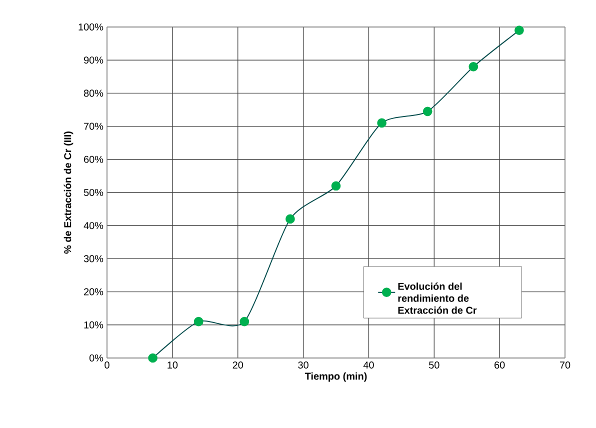 The height and width of the screenshot is (428, 596). What do you see at coordinates (368, 365) in the screenshot?
I see `x-tick-label: 40` at bounding box center [368, 365].